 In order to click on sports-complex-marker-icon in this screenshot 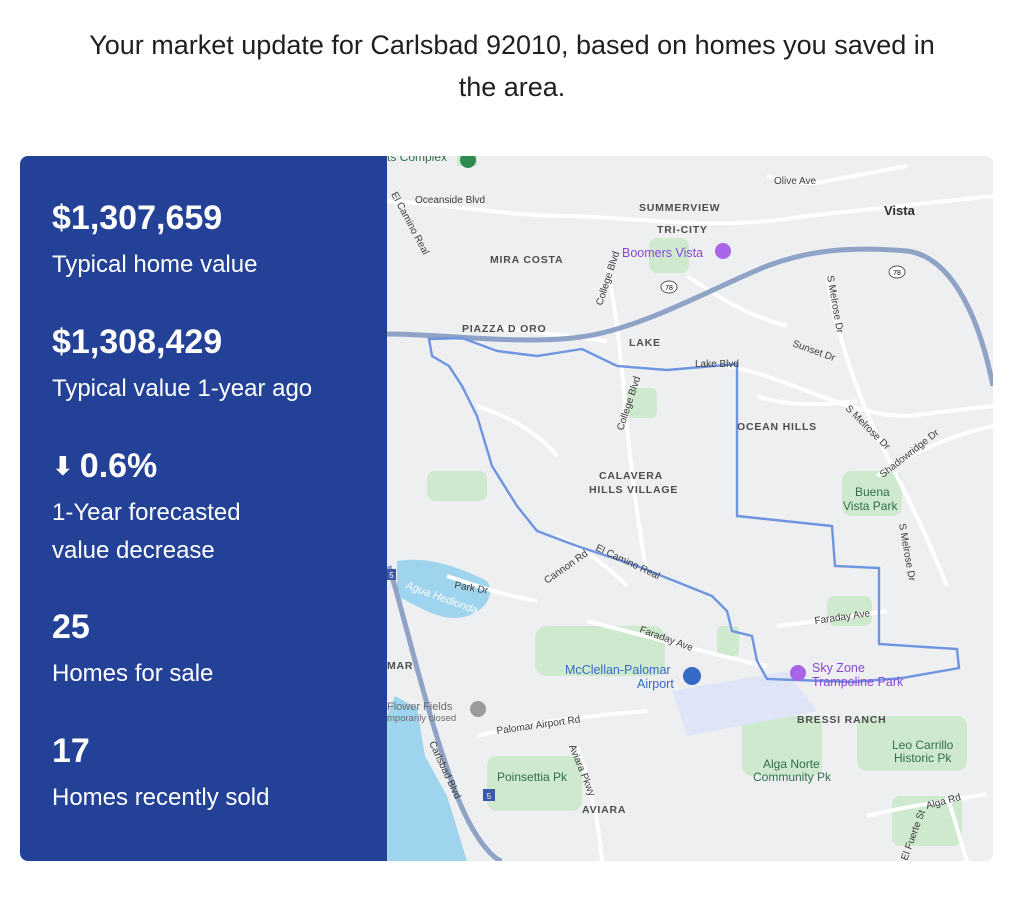, I will do `click(468, 162)`.